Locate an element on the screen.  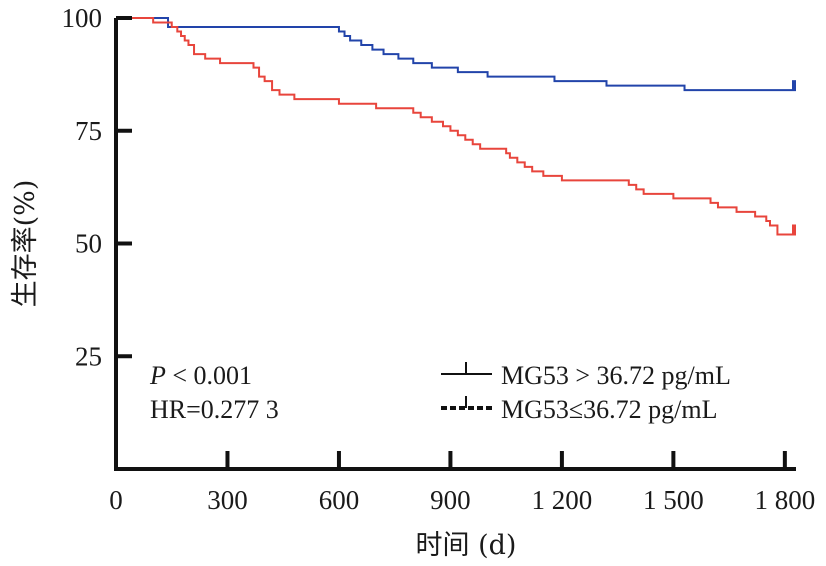
legend-label-high: MG53 > 36.72 pg/mL is located at coordinates (616, 375).